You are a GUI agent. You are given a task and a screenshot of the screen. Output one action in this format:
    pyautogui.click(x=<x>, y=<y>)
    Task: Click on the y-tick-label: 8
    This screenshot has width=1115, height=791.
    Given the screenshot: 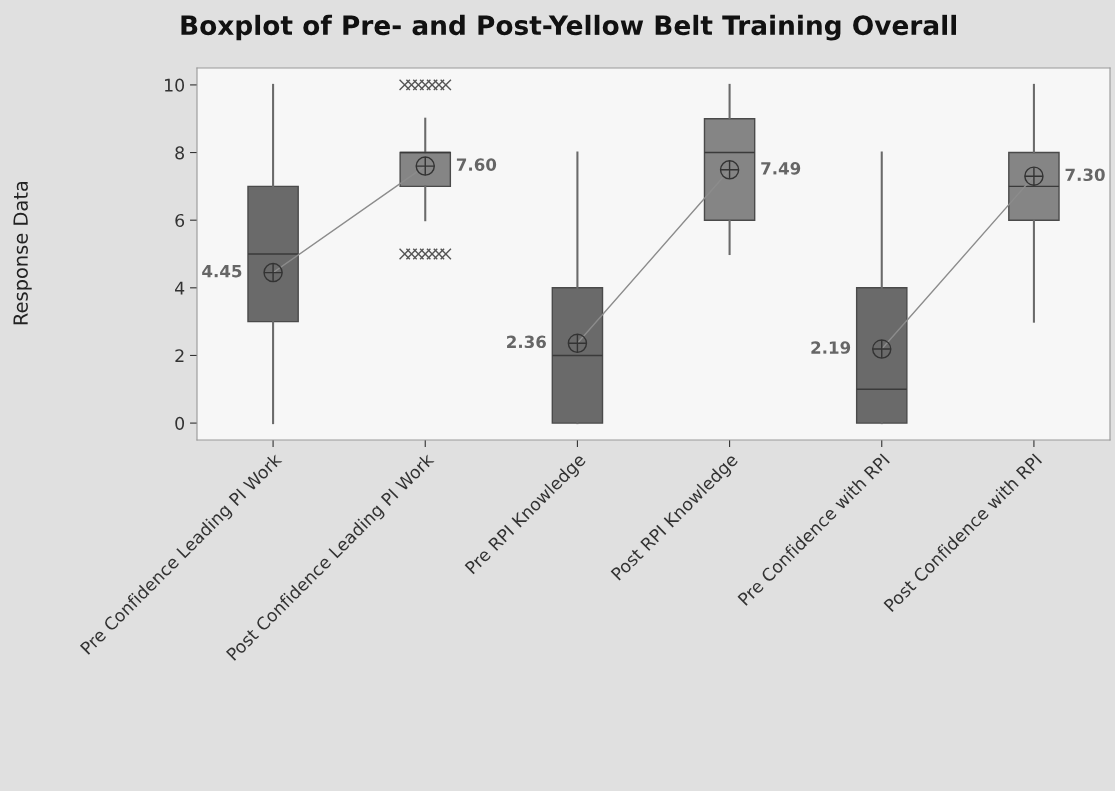 What is the action you would take?
    pyautogui.click(x=180, y=153)
    